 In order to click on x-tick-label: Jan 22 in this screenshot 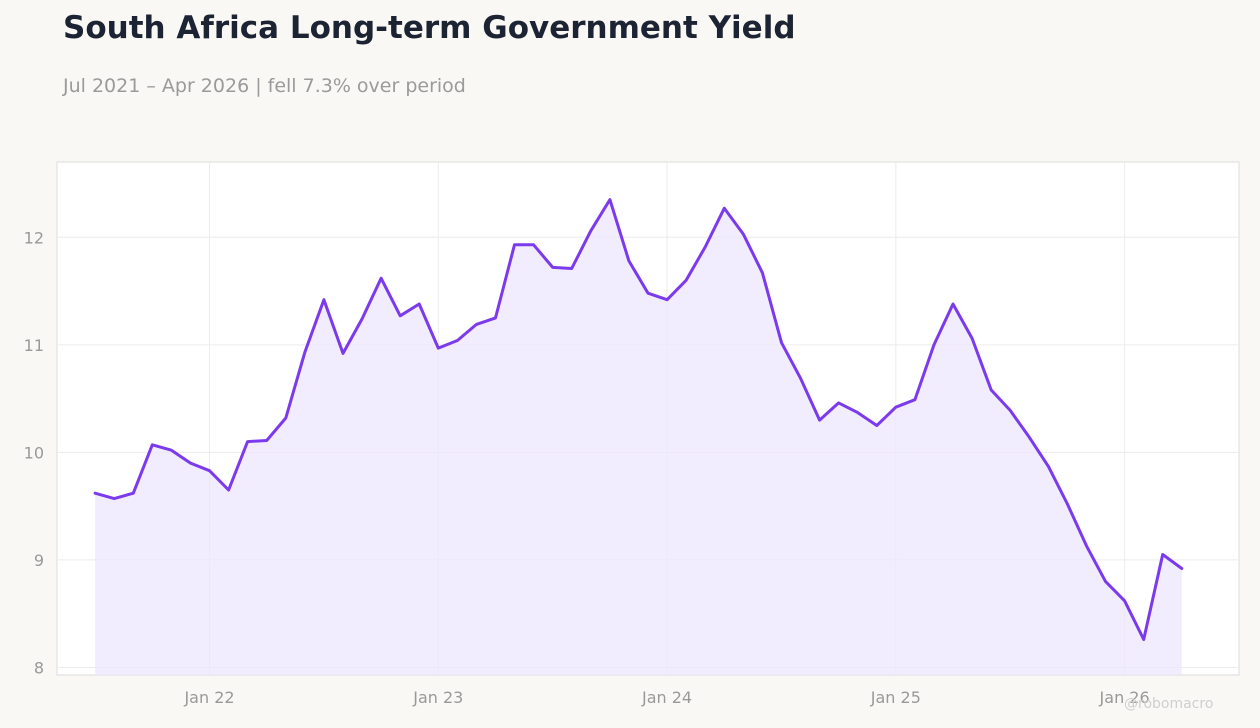, I will do `click(208, 697)`.